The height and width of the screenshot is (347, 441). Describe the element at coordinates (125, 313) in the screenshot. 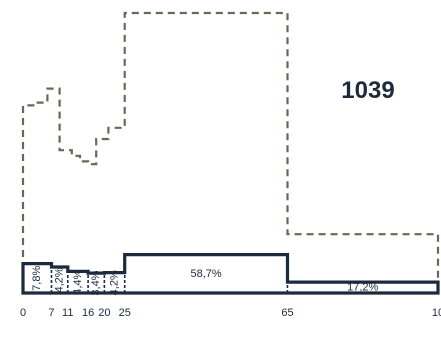

I see `x-tick-label: 25` at that location.